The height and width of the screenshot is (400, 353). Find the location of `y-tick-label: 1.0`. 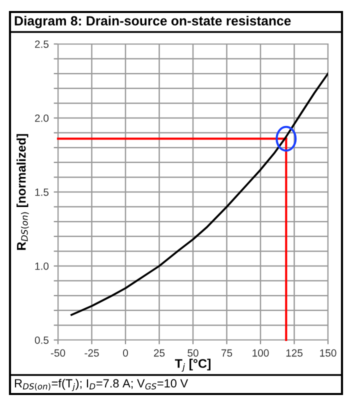

y-tick-label: 1.0 is located at coordinates (42, 266).